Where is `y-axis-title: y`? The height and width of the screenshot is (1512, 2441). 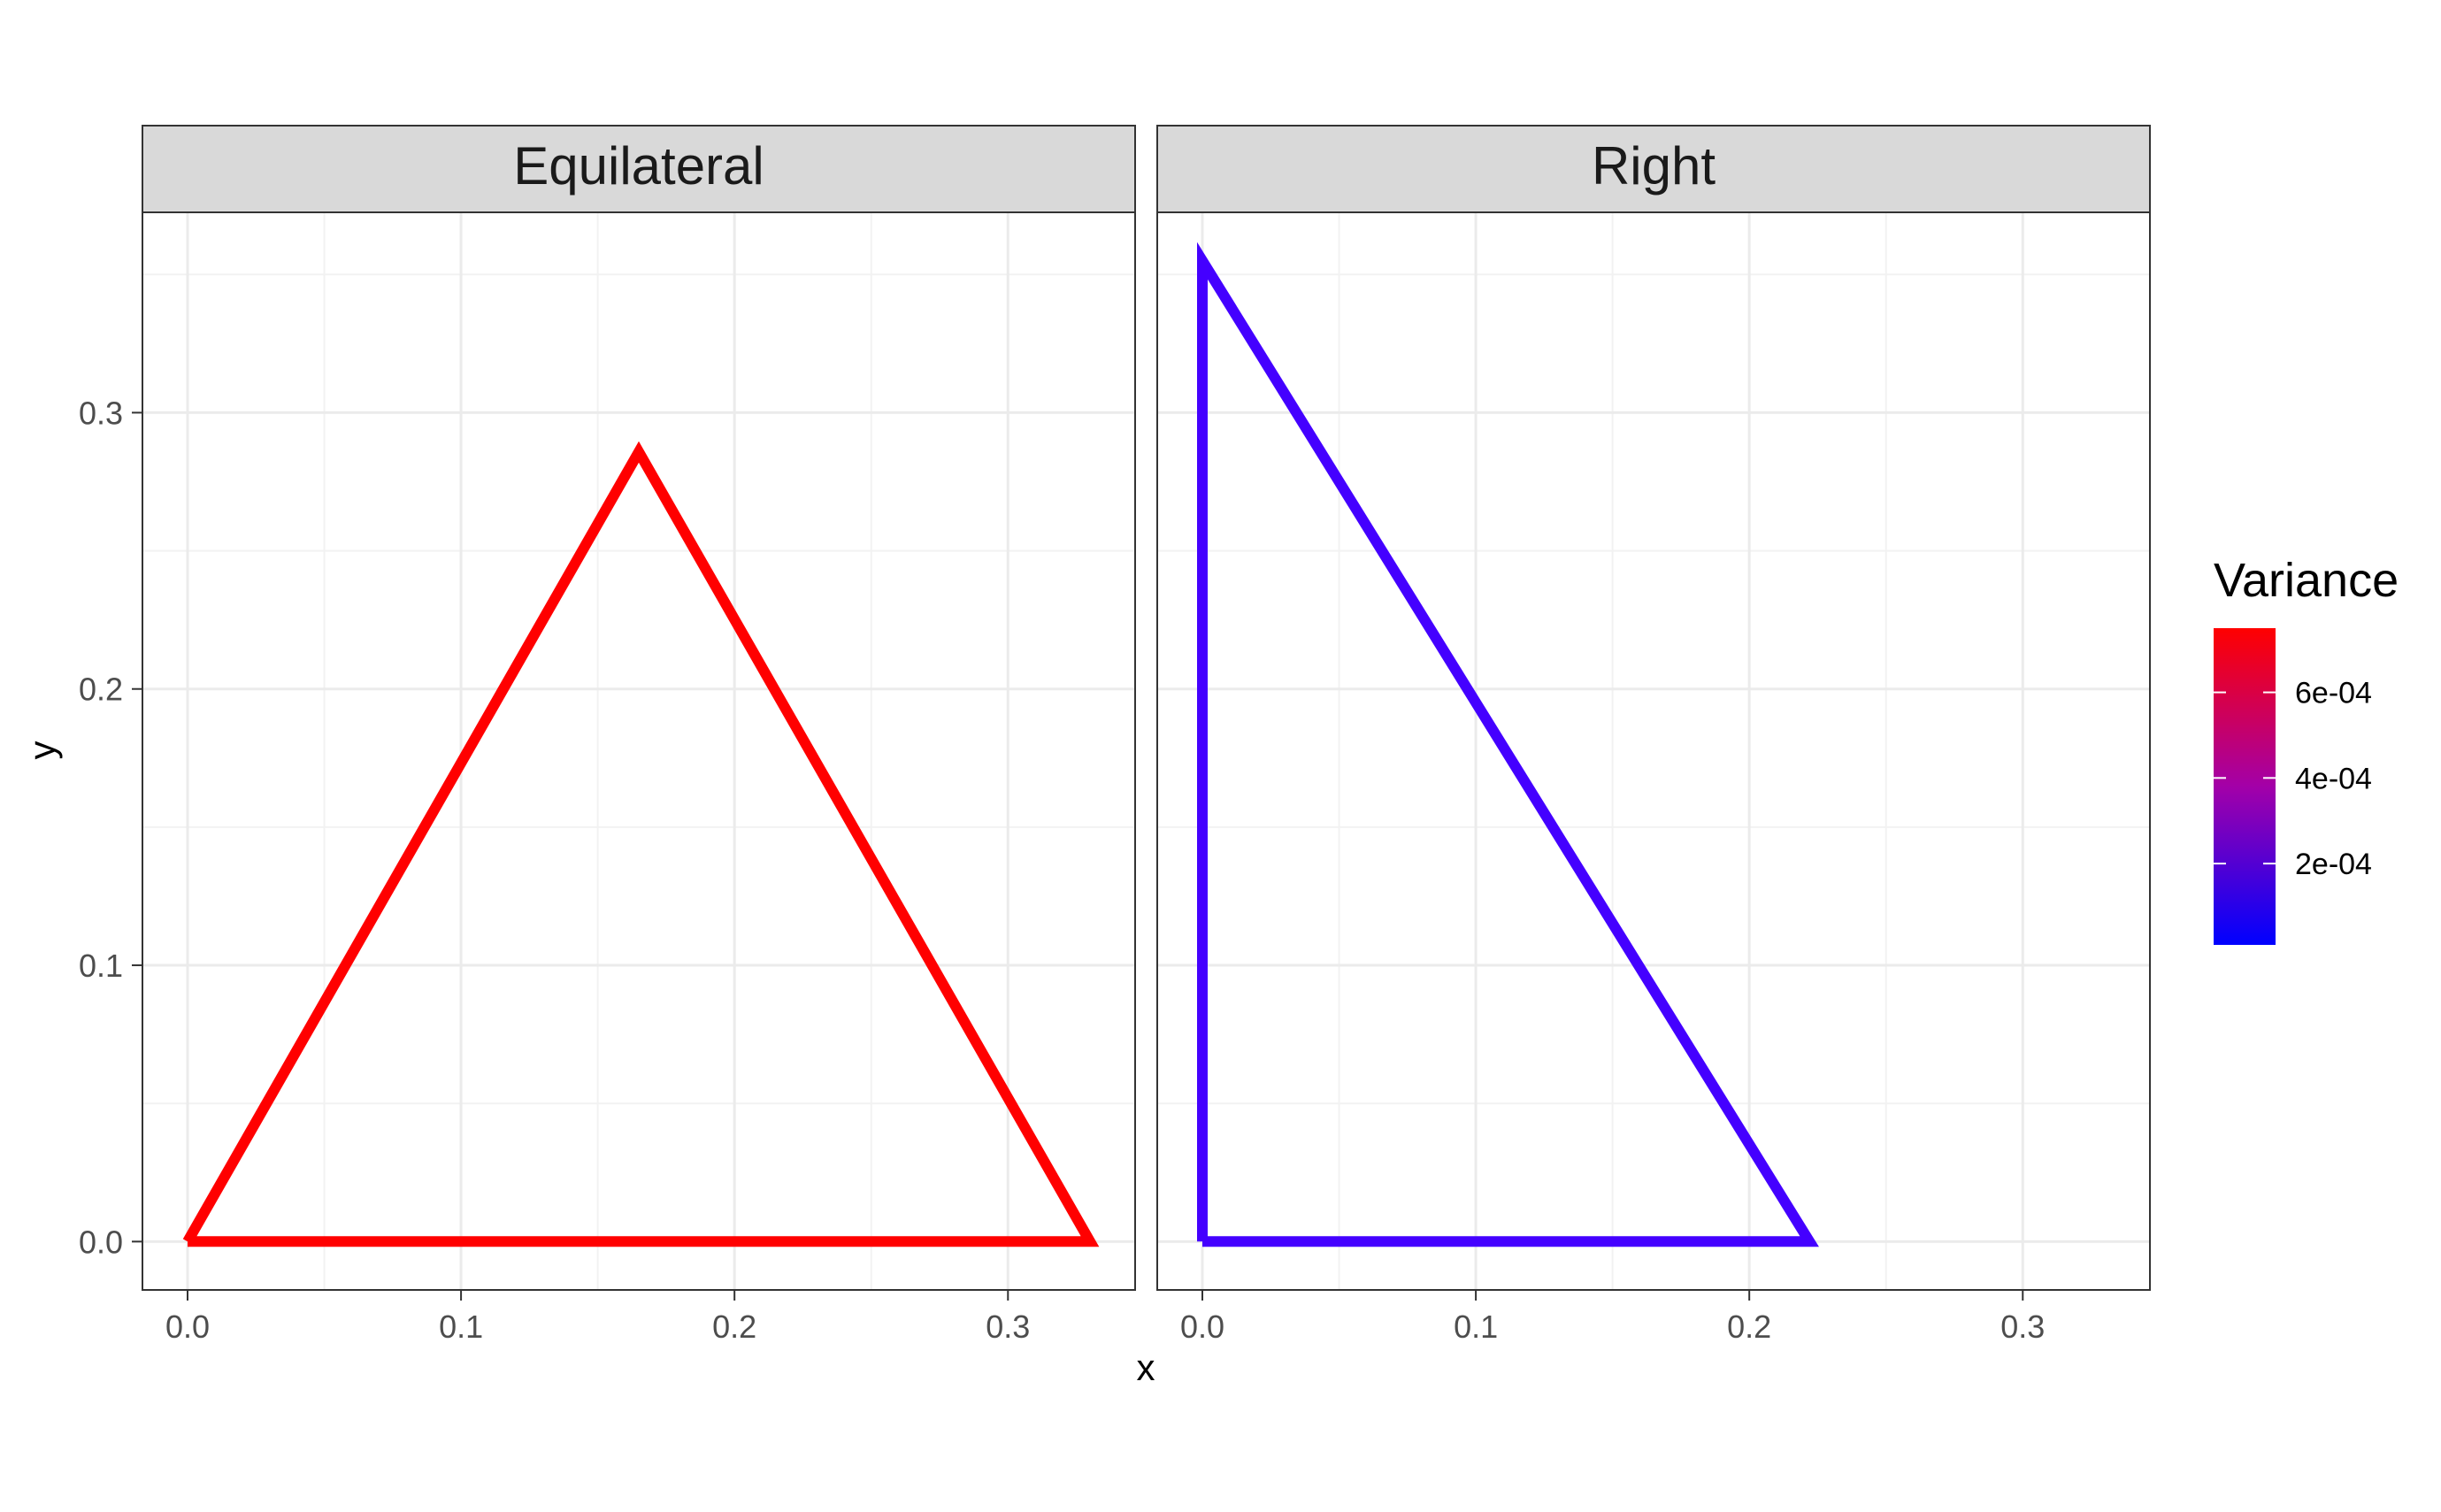 y-axis-title: y is located at coordinates (42, 751).